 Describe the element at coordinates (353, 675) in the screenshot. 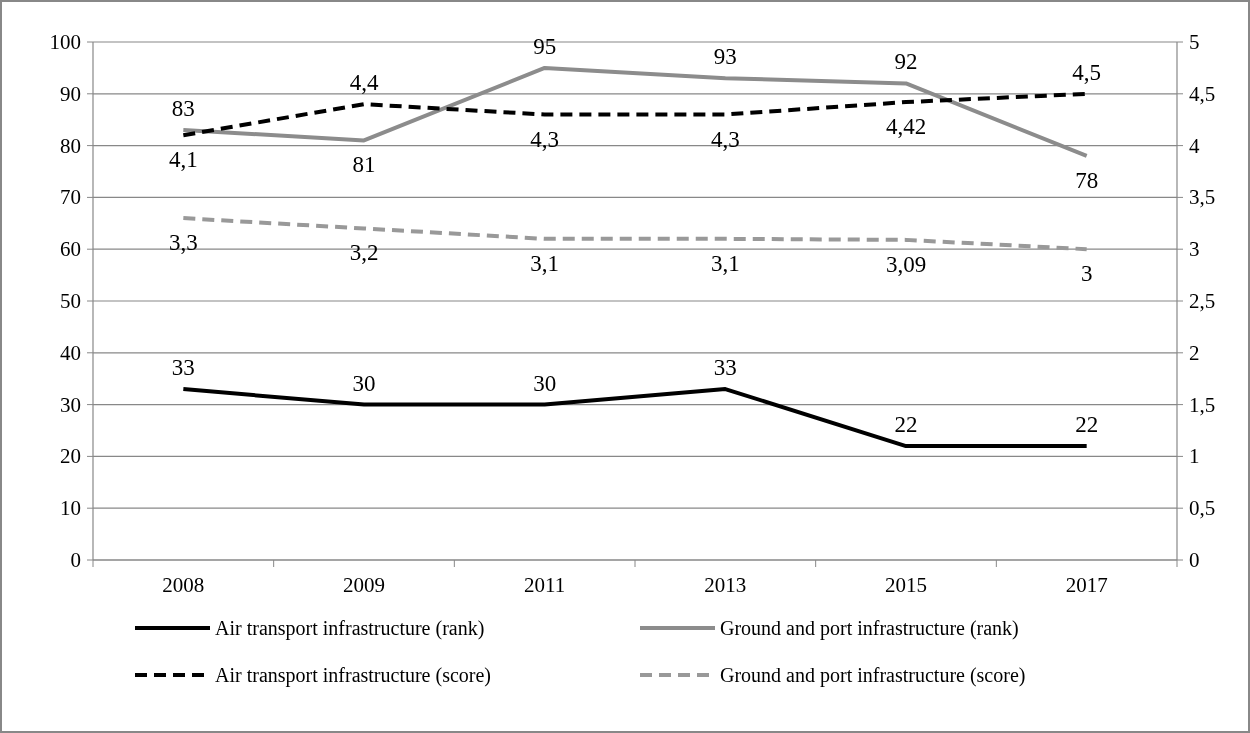

I see `legend-label: Air transport infrastructure (score)` at that location.